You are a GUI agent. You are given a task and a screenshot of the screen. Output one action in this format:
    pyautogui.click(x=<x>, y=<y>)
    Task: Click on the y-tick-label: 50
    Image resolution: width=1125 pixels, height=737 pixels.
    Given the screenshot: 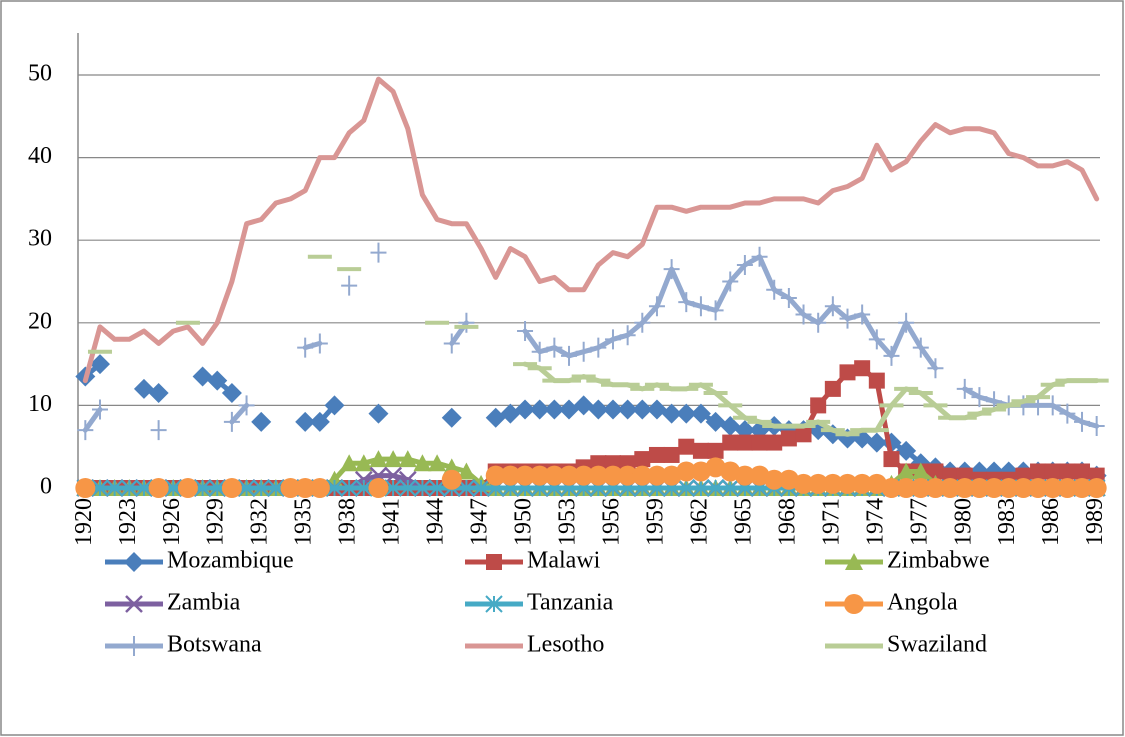 What is the action you would take?
    pyautogui.click(x=40, y=74)
    